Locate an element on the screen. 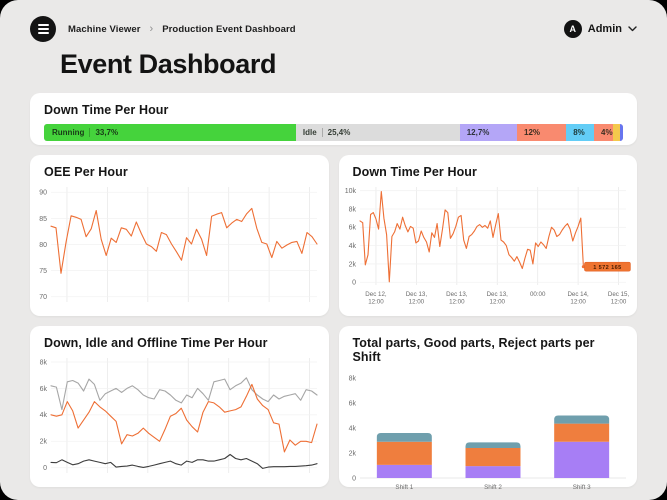 This screenshot has height=500, width=667. bar-segment-label: Running is located at coordinates (68, 132).